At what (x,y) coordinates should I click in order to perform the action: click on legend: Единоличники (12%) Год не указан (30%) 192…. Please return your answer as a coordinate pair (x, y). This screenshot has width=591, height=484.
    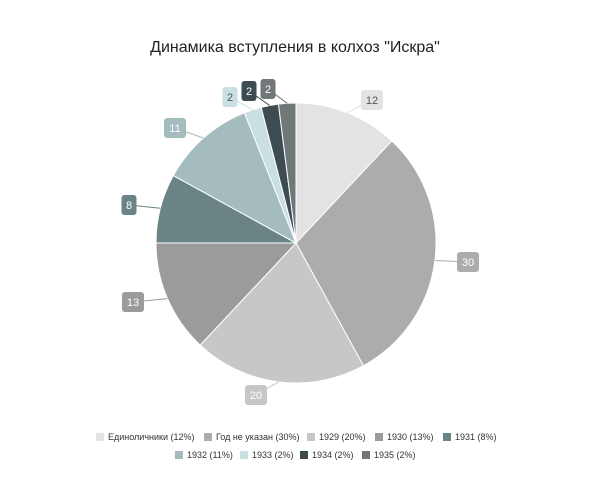
    Looking at the image, I should click on (296, 446).